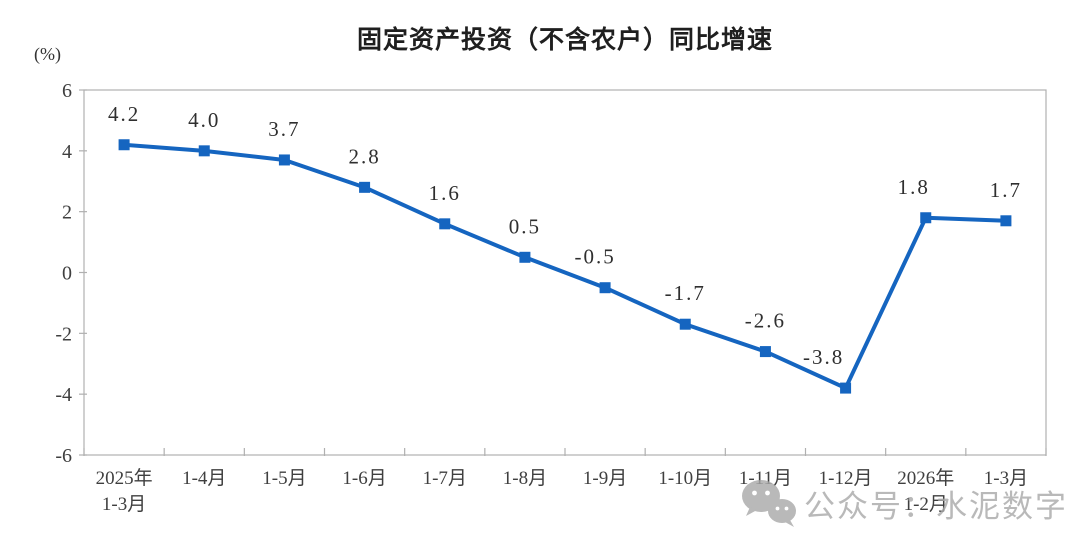 Image resolution: width=1080 pixels, height=542 pixels. What do you see at coordinates (124, 114) in the screenshot?
I see `data-point-label: 4.2` at bounding box center [124, 114].